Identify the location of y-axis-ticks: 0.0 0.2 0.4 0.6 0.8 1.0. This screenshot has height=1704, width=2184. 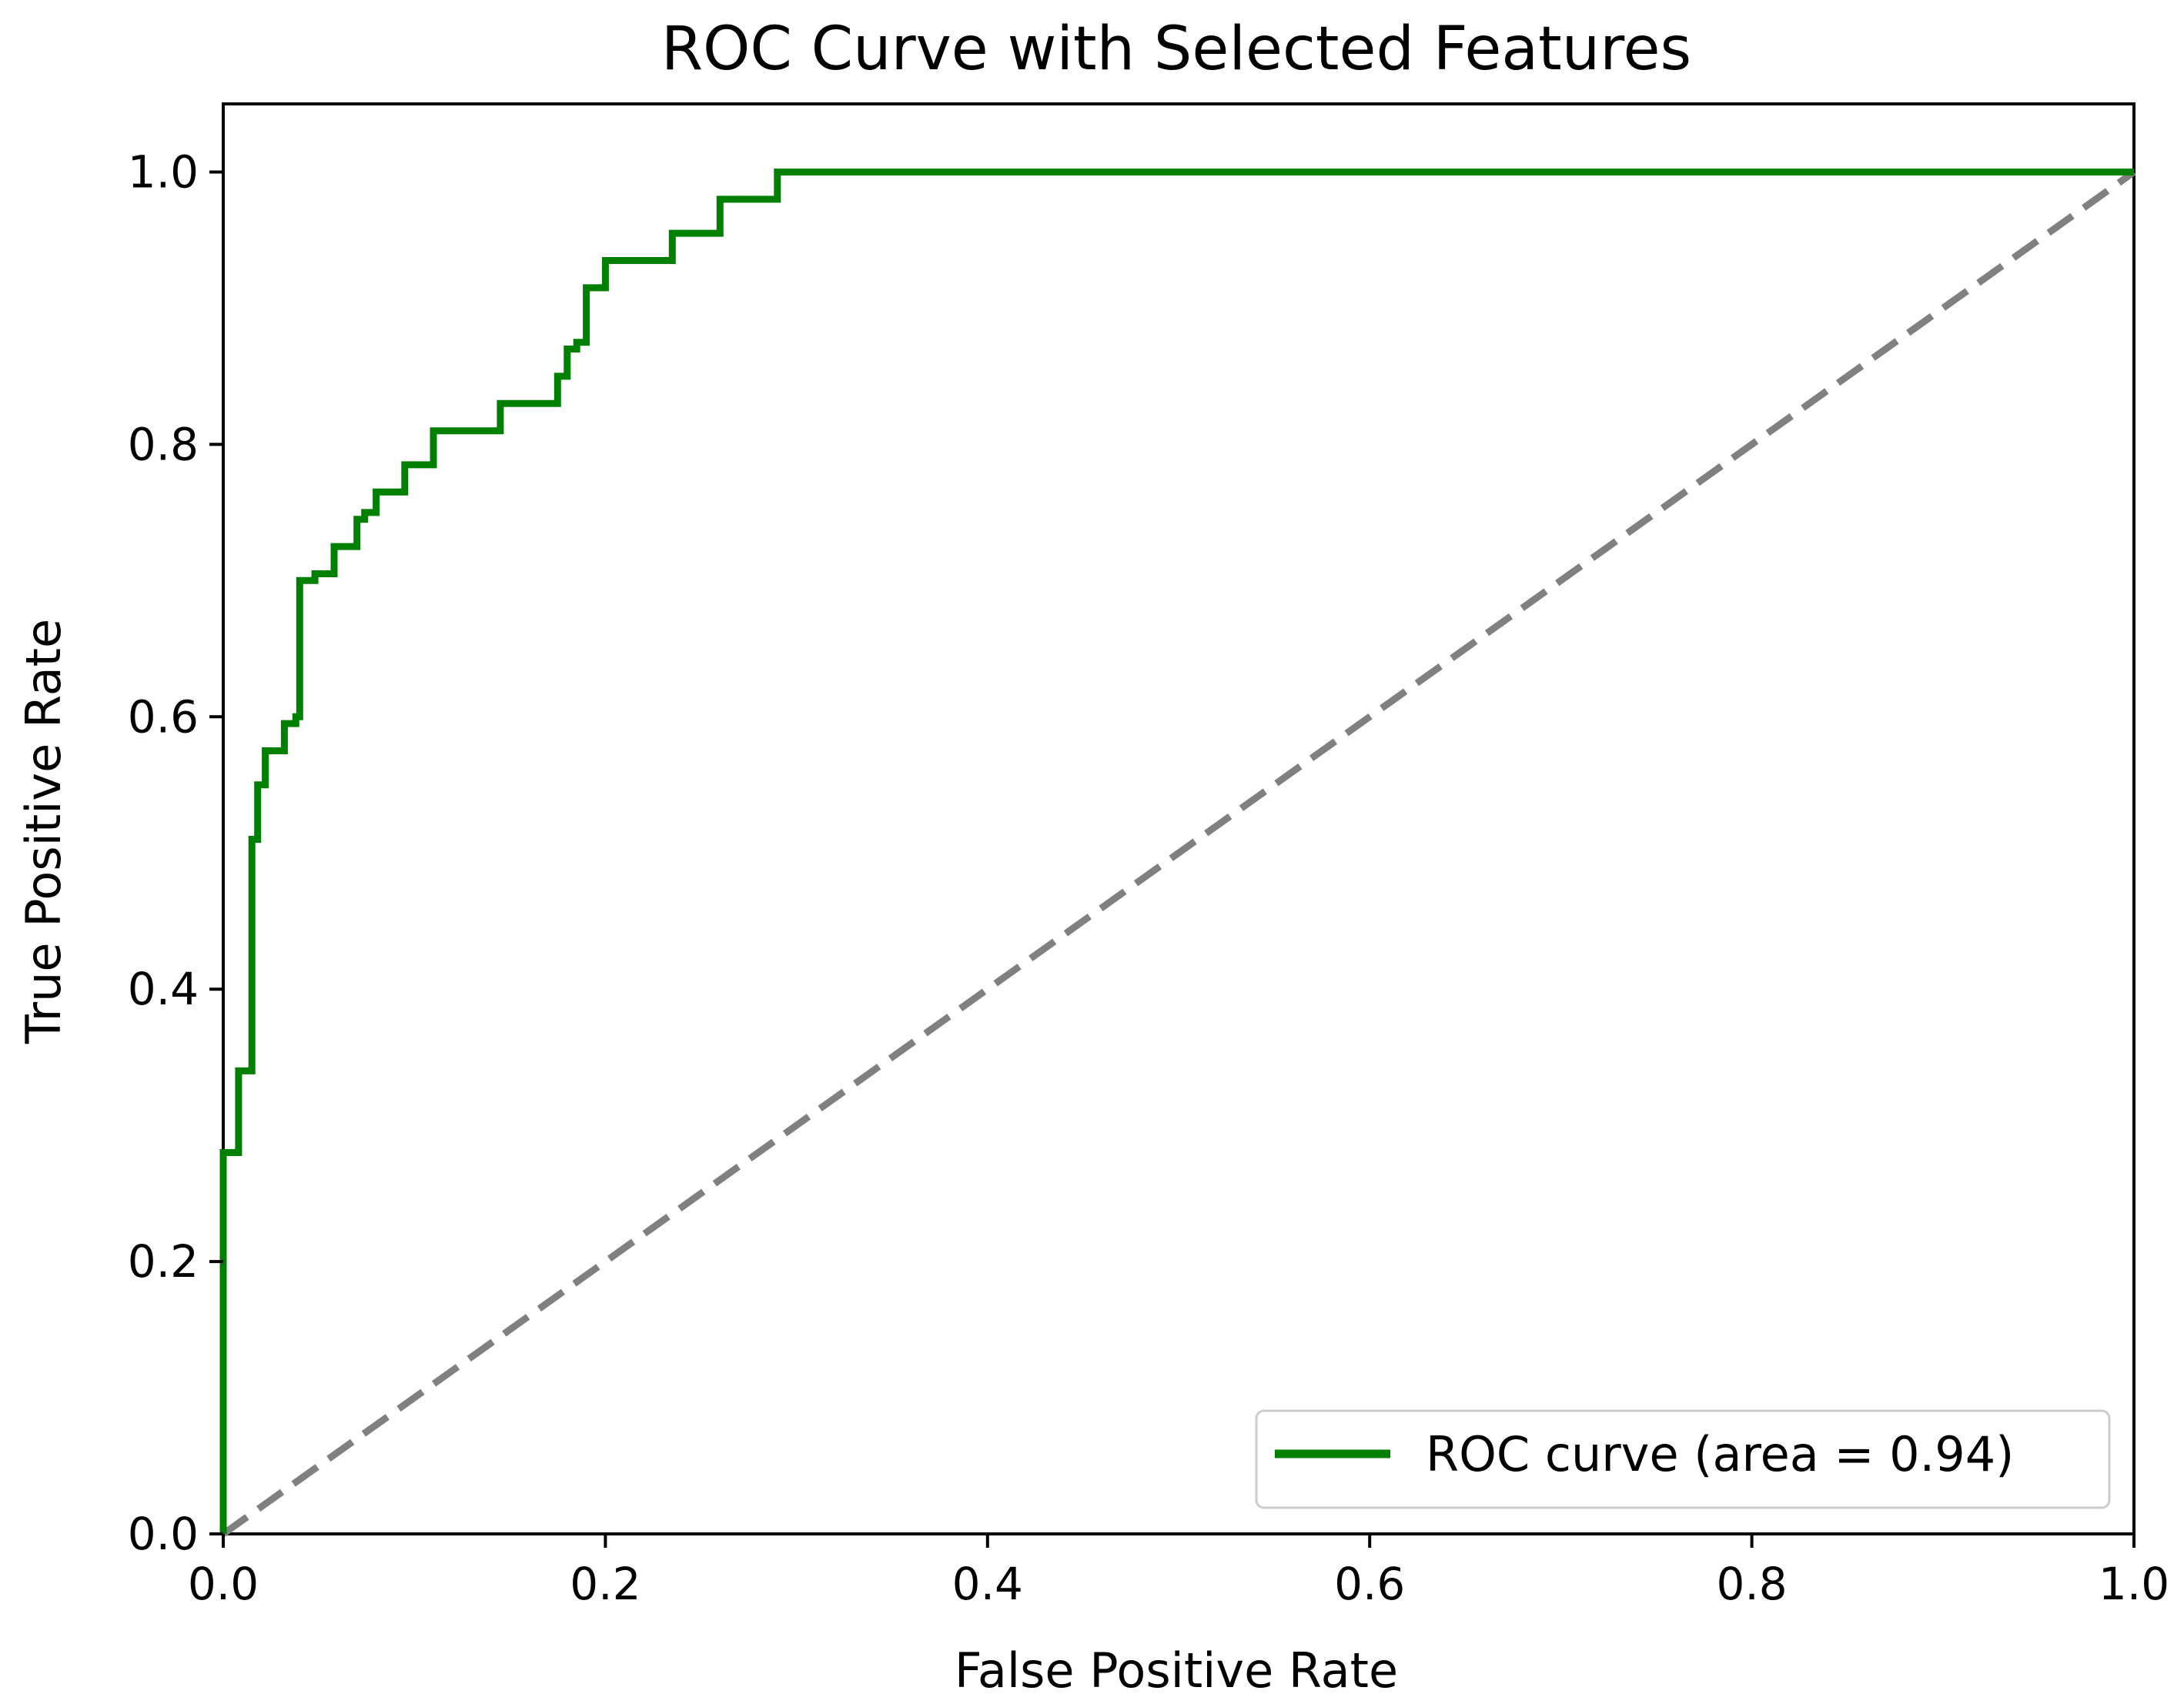
(176, 852).